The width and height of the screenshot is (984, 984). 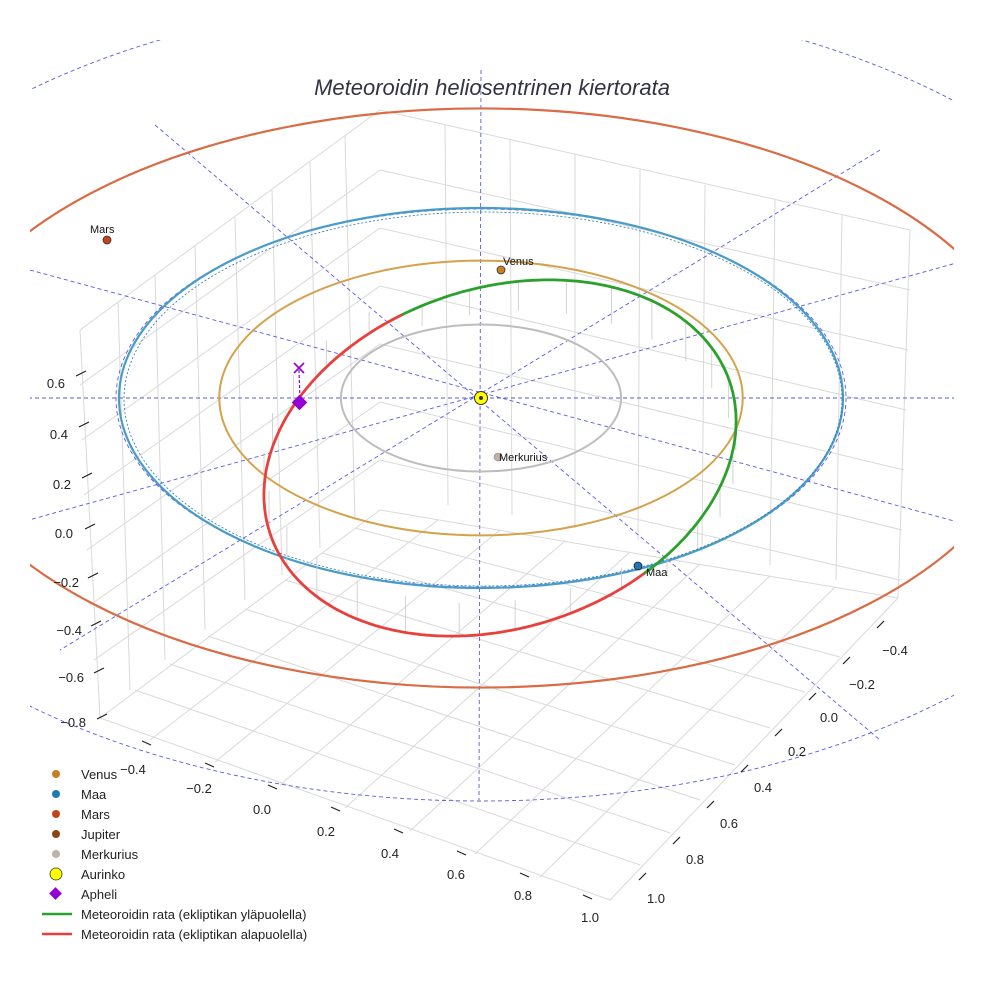 I want to click on z-tick-label: 0.2, so click(x=62, y=484).